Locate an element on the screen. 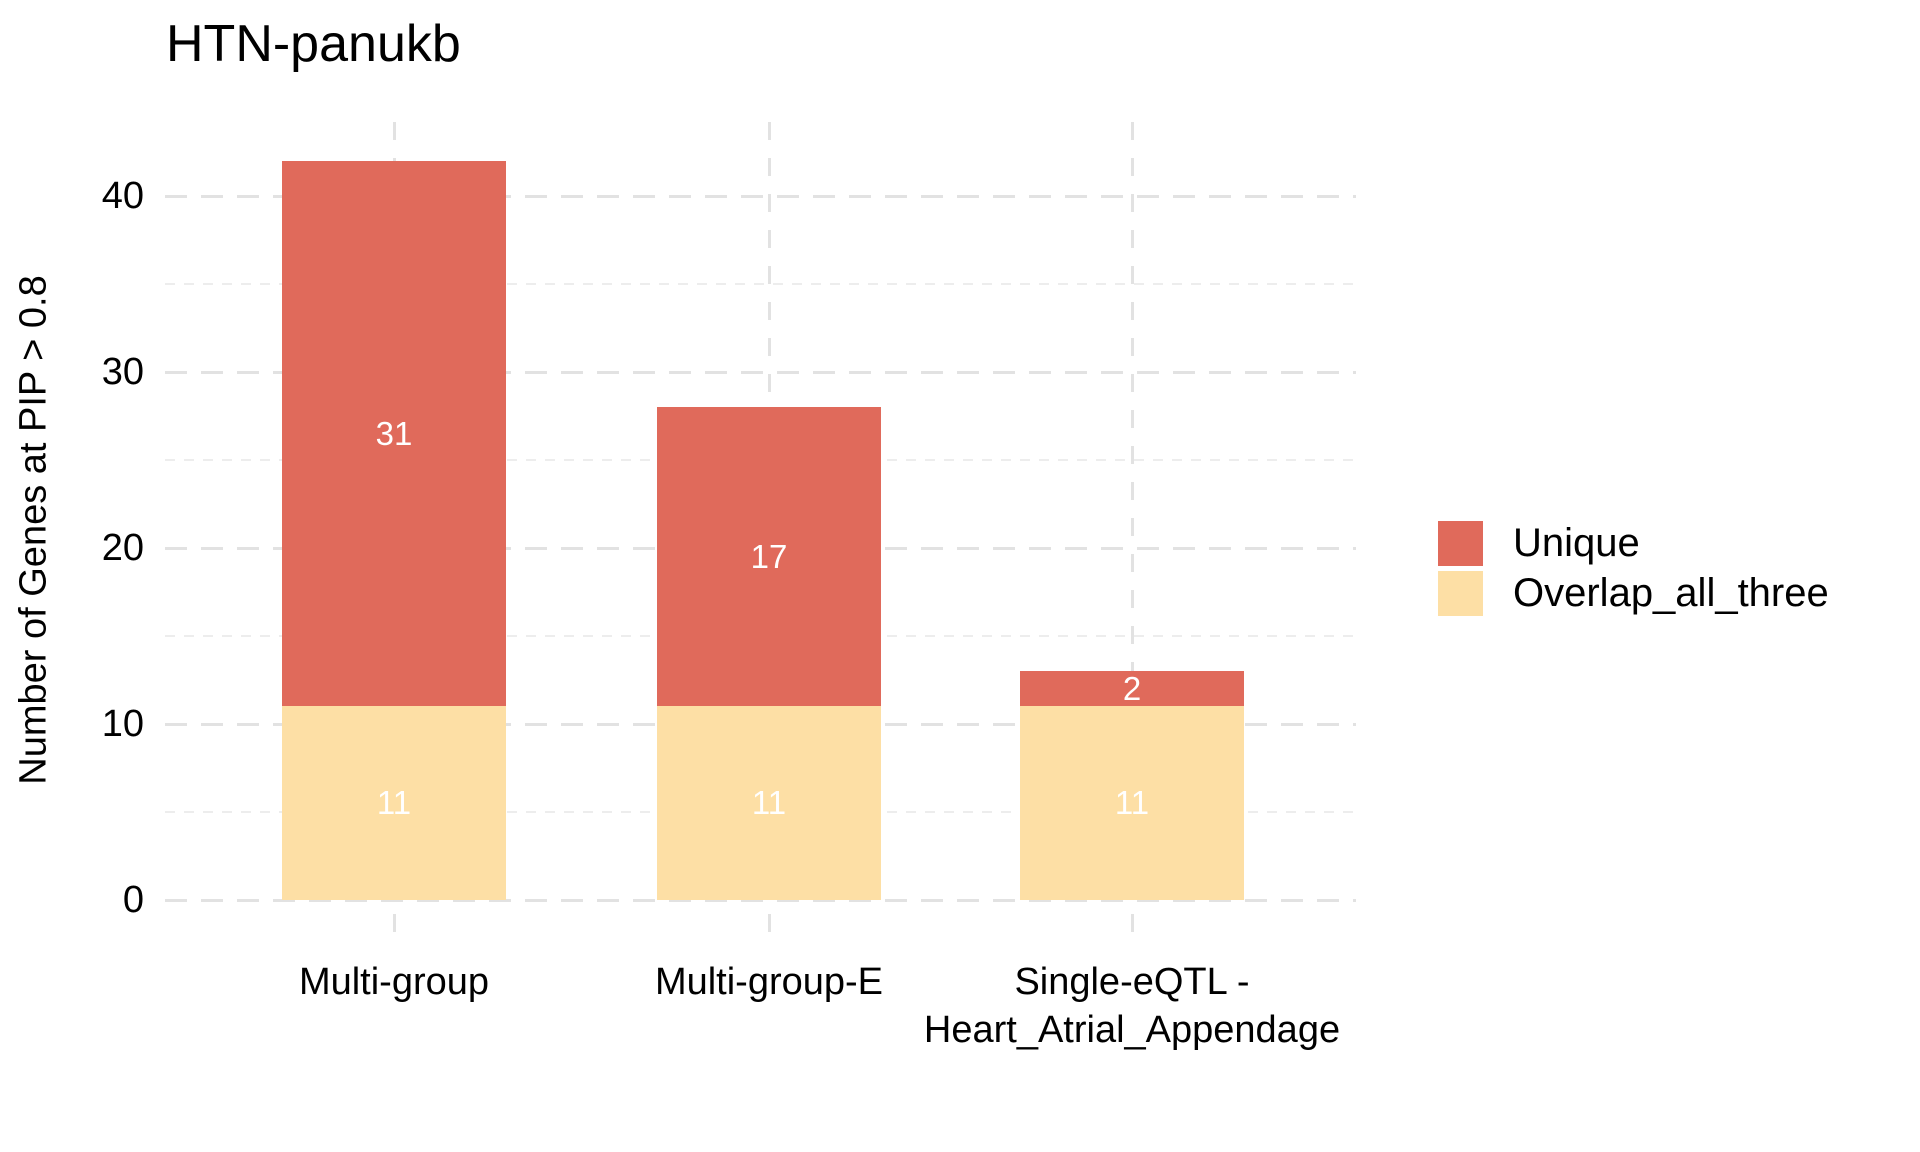 The height and width of the screenshot is (1152, 1920). x-tick-label-multi-group-e: Multi-group-E is located at coordinates (769, 982).